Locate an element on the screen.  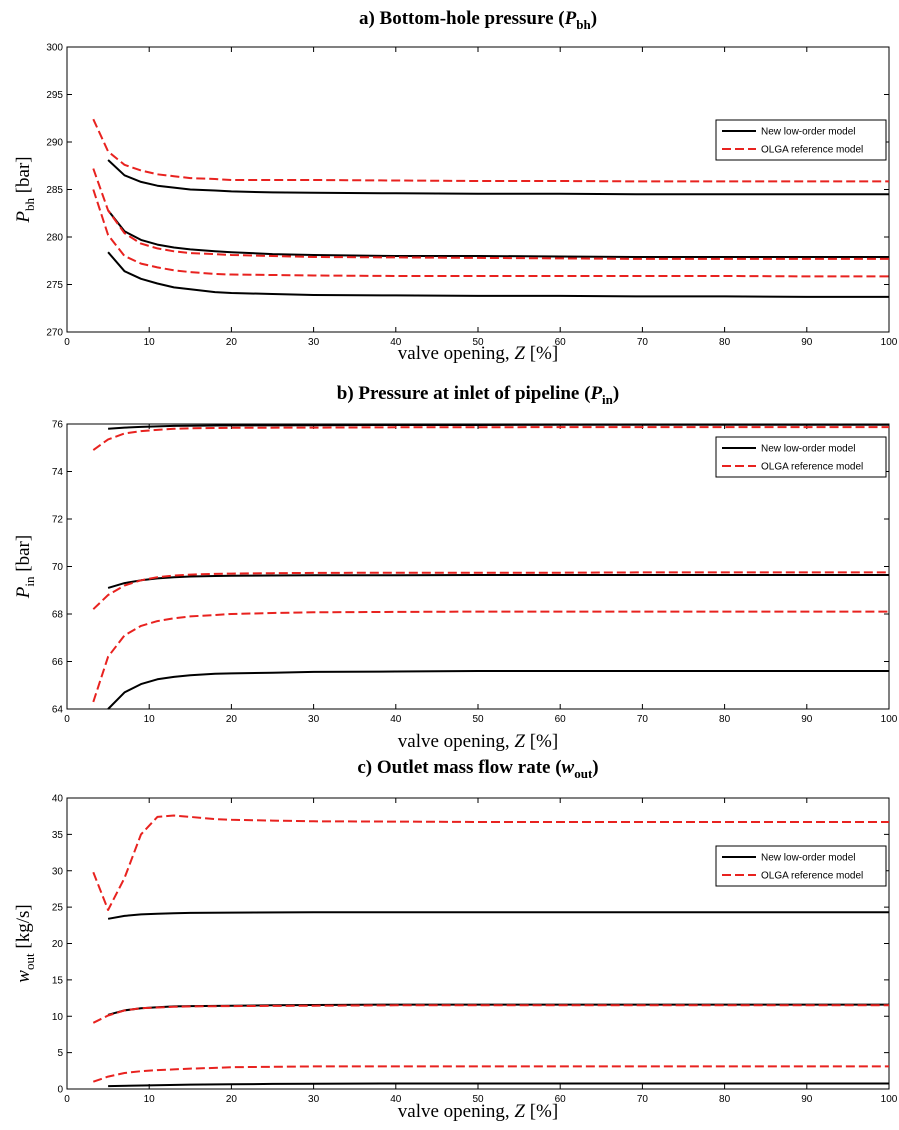
y-tick-label: 300 is located at coordinates (54, 48).